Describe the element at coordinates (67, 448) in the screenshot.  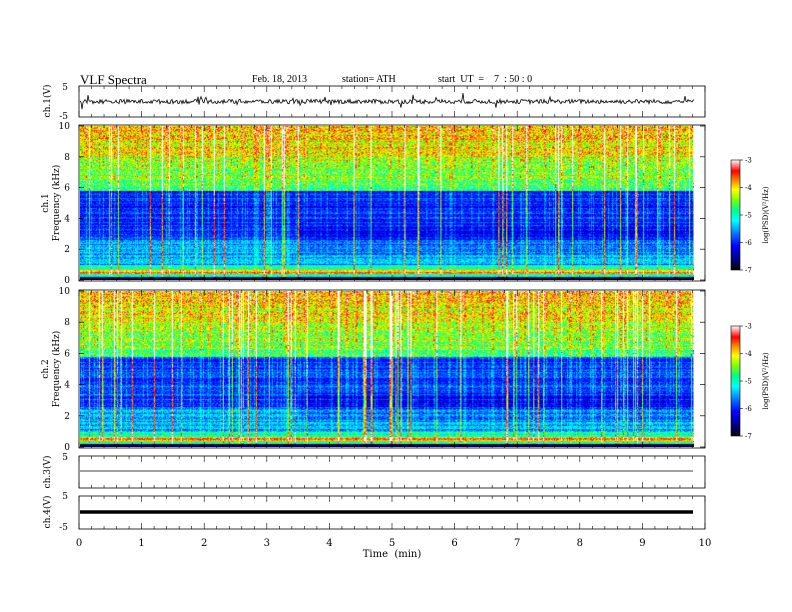
I see `ch2-ytick-label: 0` at that location.